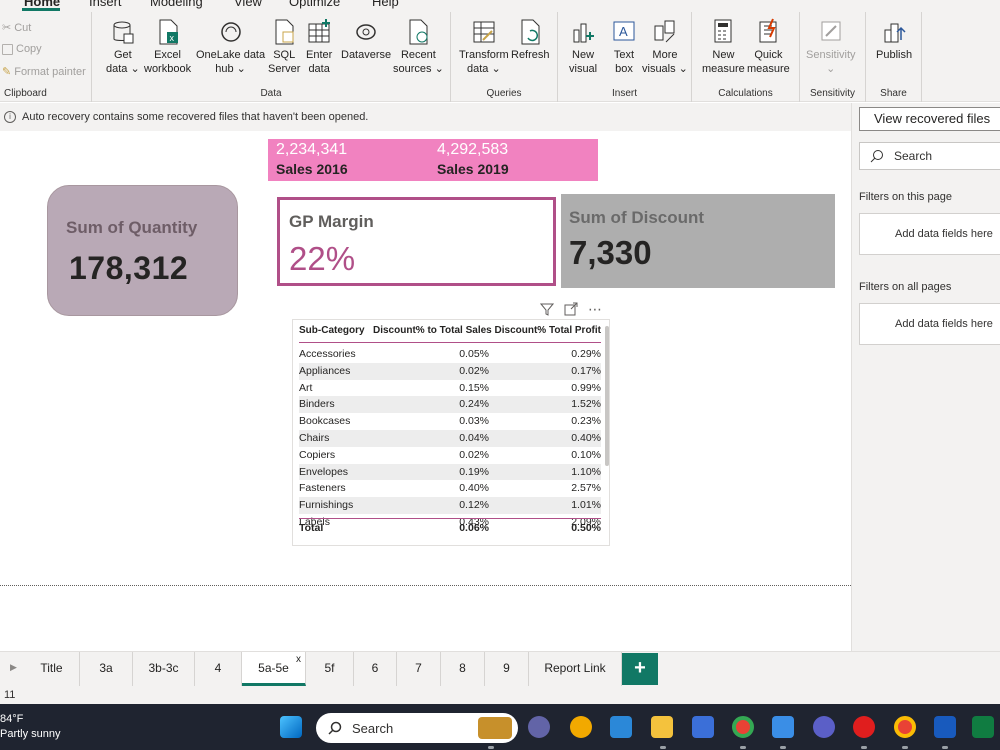  Describe the element at coordinates (218, 669) in the screenshot. I see `page-tab-4: 4` at that location.